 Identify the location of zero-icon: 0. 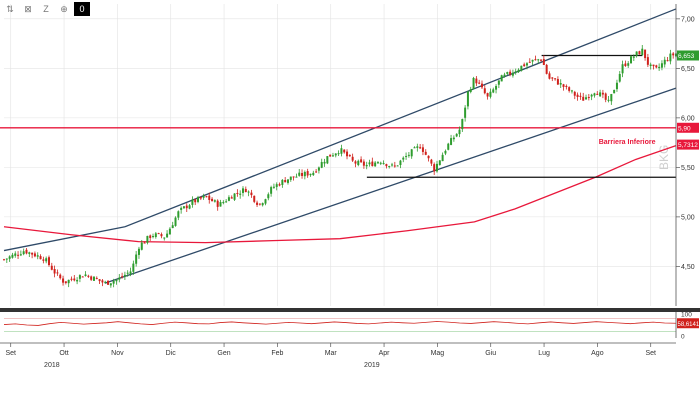
(82, 9).